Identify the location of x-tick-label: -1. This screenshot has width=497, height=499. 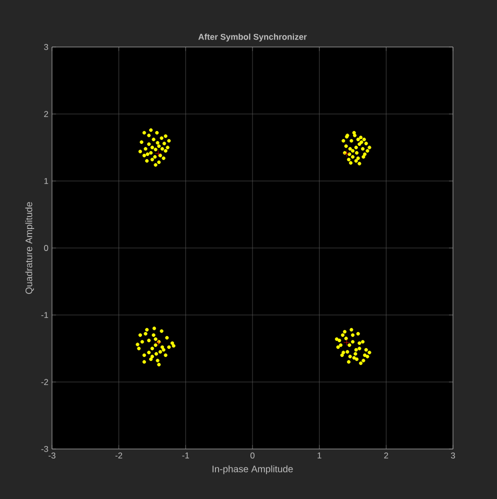
(186, 455).